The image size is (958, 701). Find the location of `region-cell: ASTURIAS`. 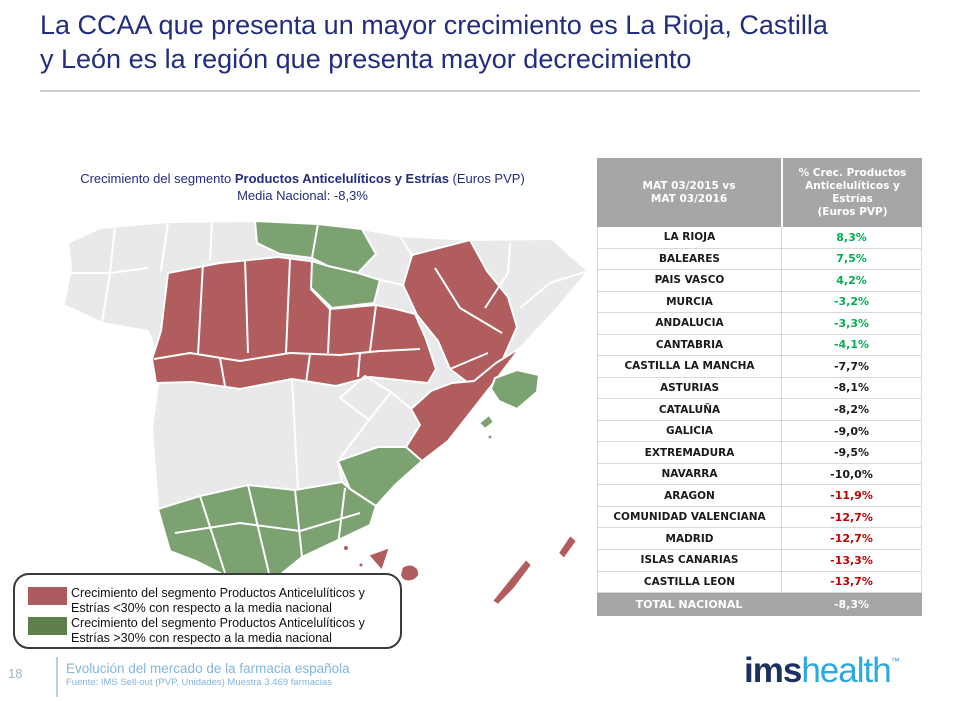

region-cell: ASTURIAS is located at coordinates (689, 387).